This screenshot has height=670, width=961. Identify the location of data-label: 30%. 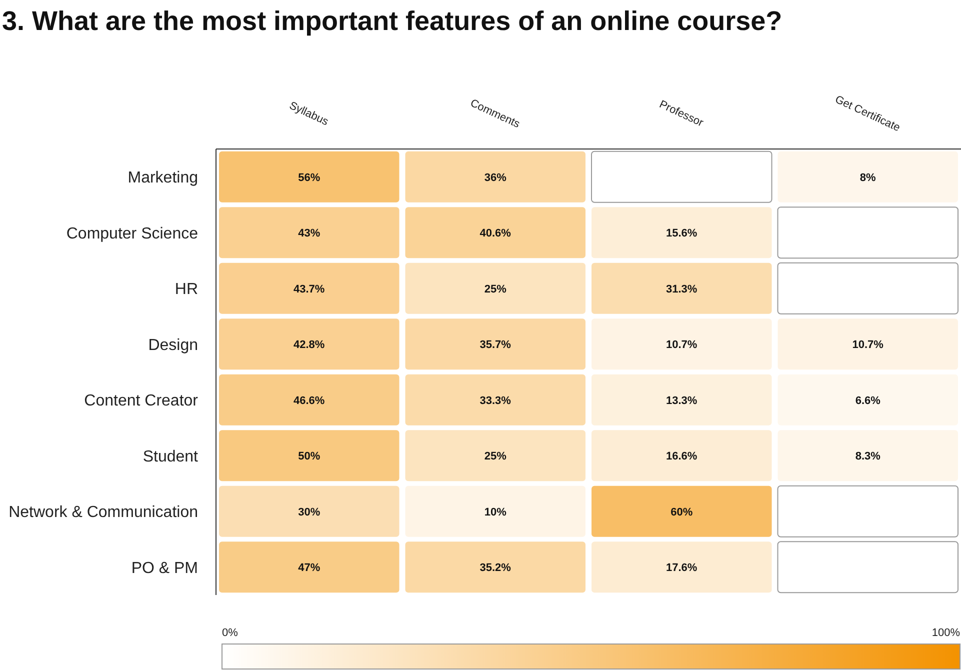
(309, 512).